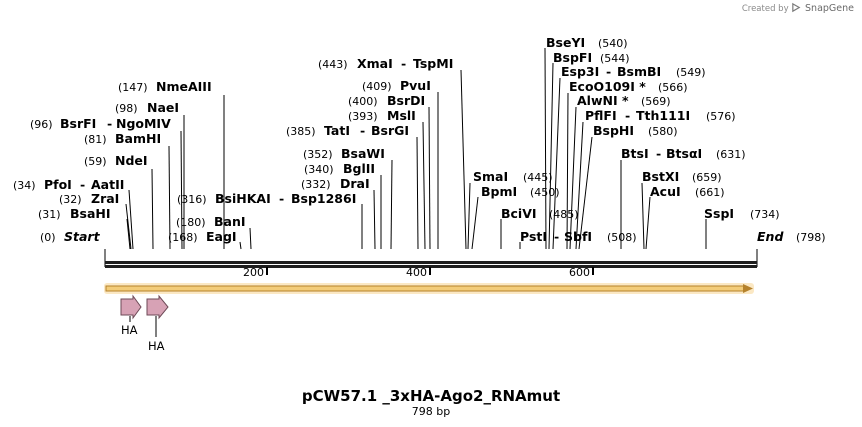  What do you see at coordinates (520, 191) in the screenshot?
I see `enzyme-label: BpmI (450)` at bounding box center [520, 191].